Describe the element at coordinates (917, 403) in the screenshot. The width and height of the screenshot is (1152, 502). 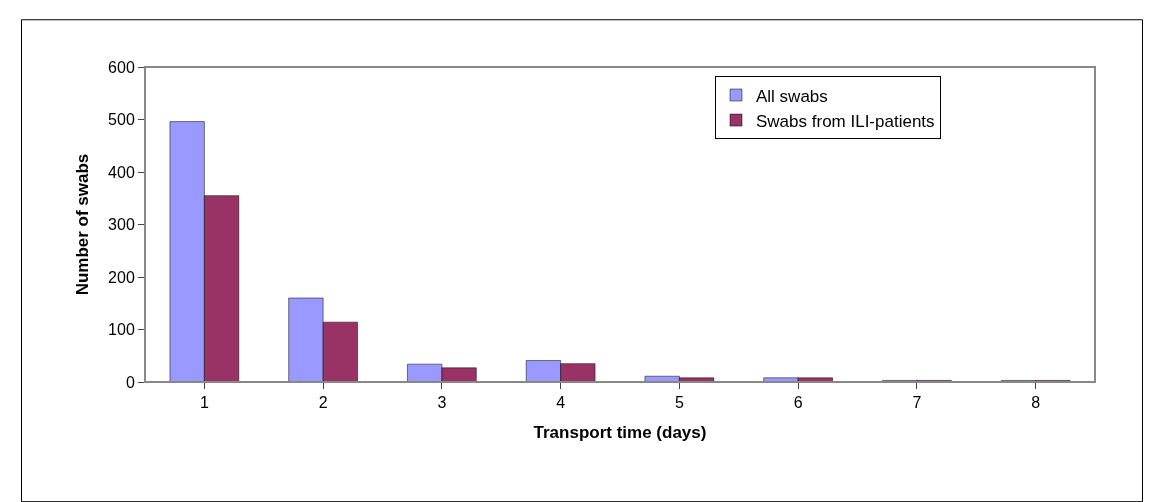
I see `x-tick-label: 7` at that location.